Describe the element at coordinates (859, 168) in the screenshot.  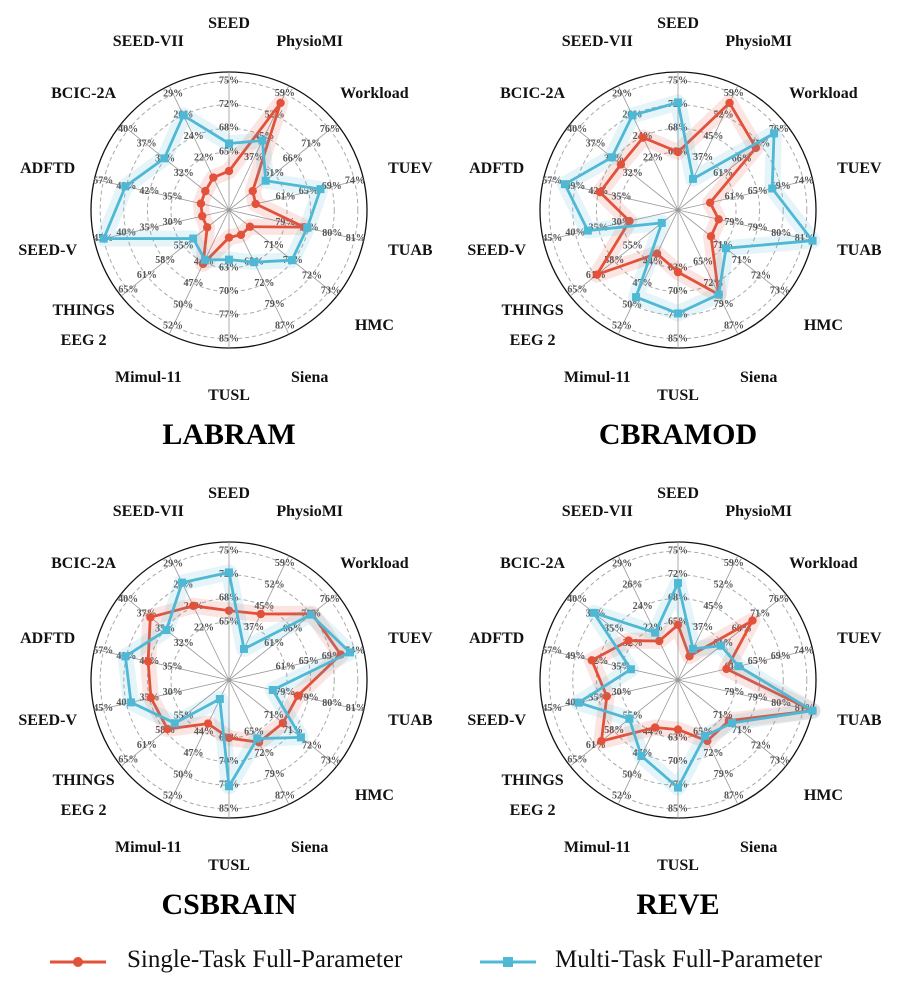
I see `axis-label: TUEV` at that location.